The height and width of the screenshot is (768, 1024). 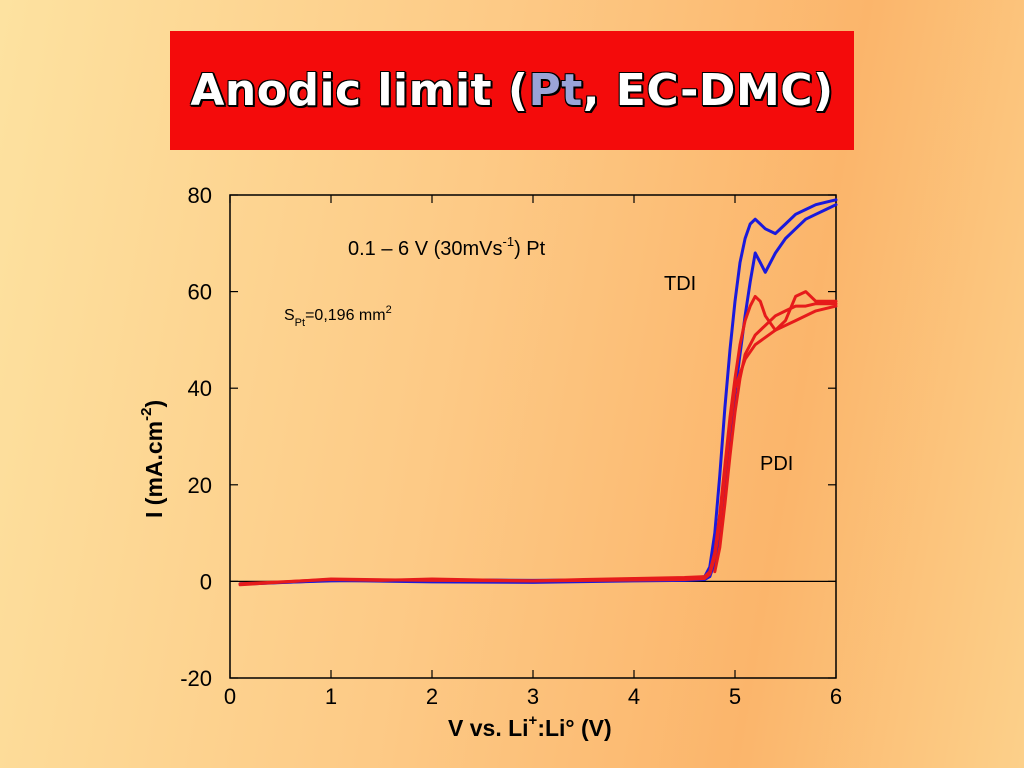 What do you see at coordinates (345, 315) in the screenshot?
I see `area-value: =0,196 mm` at bounding box center [345, 315].